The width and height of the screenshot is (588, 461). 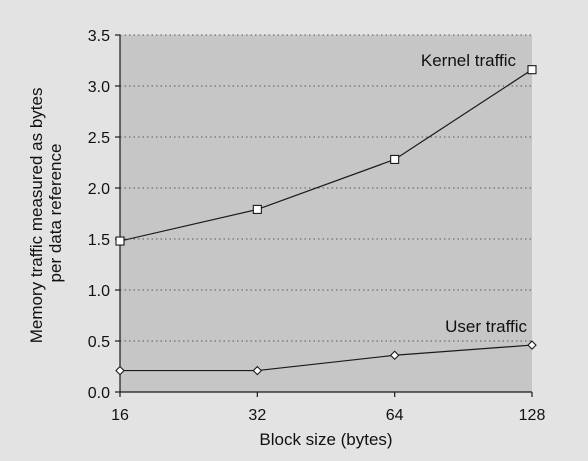 What do you see at coordinates (486, 326) in the screenshot?
I see `user-traffic-label: User traffic` at bounding box center [486, 326].